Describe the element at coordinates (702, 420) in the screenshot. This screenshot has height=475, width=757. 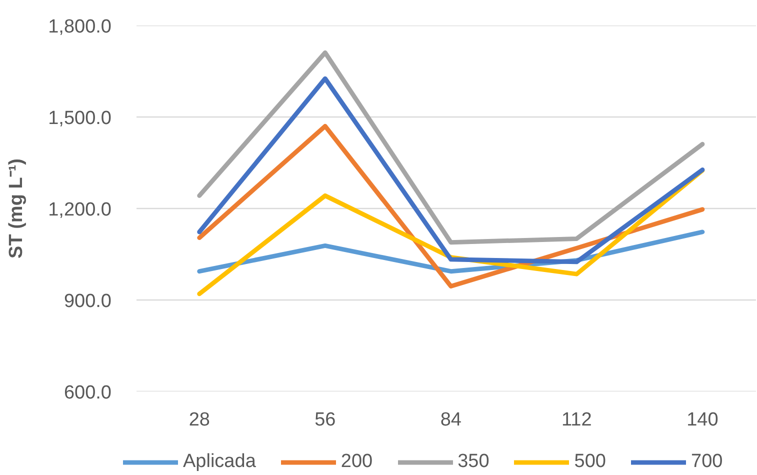
I see `x-tick-label: 140` at that location.